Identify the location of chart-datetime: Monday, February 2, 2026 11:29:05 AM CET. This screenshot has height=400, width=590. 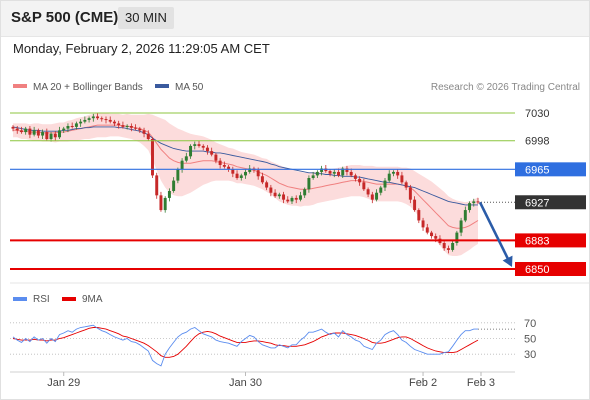
(141, 48).